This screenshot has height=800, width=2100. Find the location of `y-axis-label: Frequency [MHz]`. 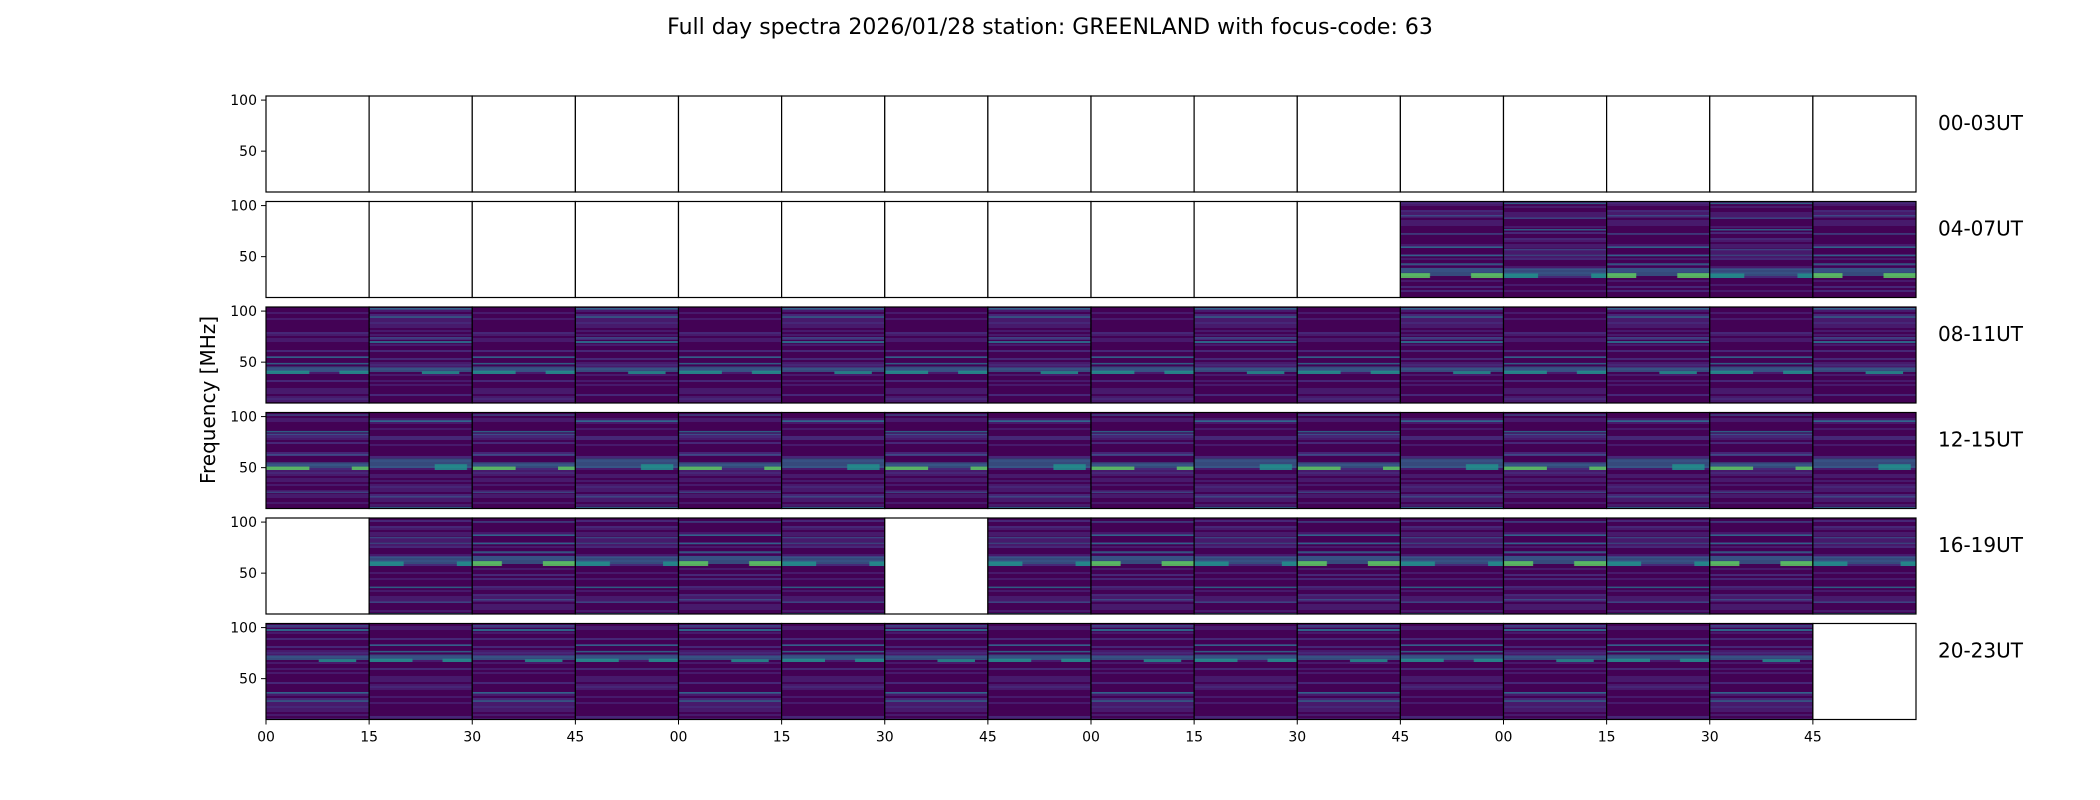

y-axis-label: Frequency [MHz] is located at coordinates (208, 400).